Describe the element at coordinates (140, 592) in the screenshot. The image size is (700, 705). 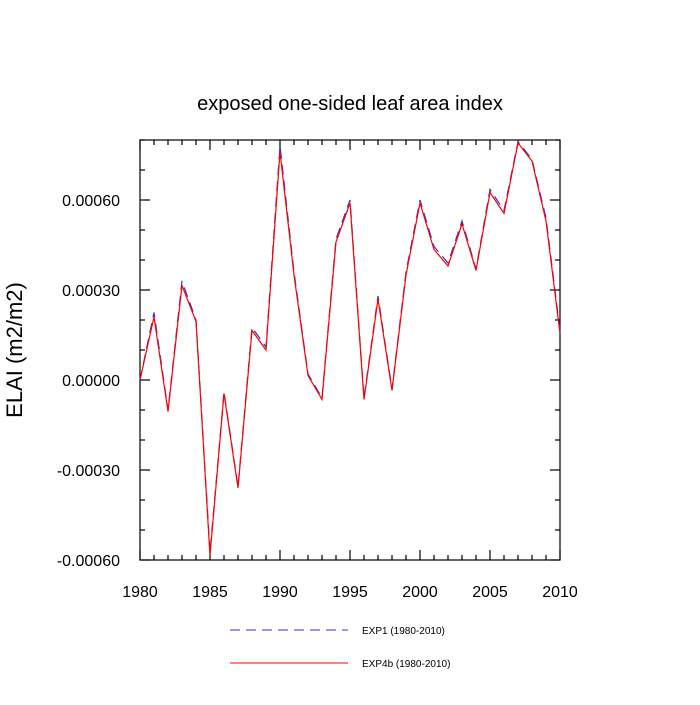
I see `x-tick-label: 1980` at that location.